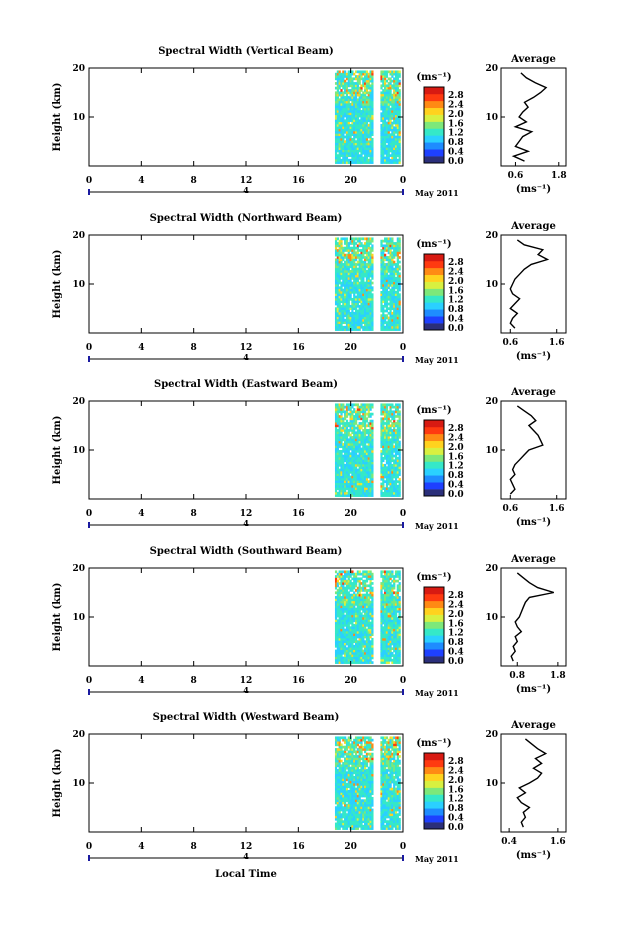 The height and width of the screenshot is (934, 621). What do you see at coordinates (533, 117) in the screenshot?
I see `average-frame` at bounding box center [533, 117].